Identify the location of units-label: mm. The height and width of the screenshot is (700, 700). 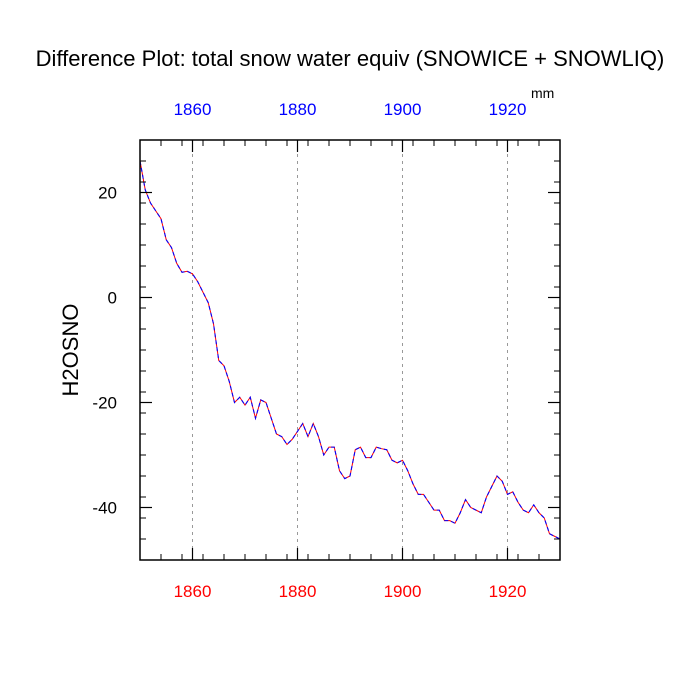
(543, 93).